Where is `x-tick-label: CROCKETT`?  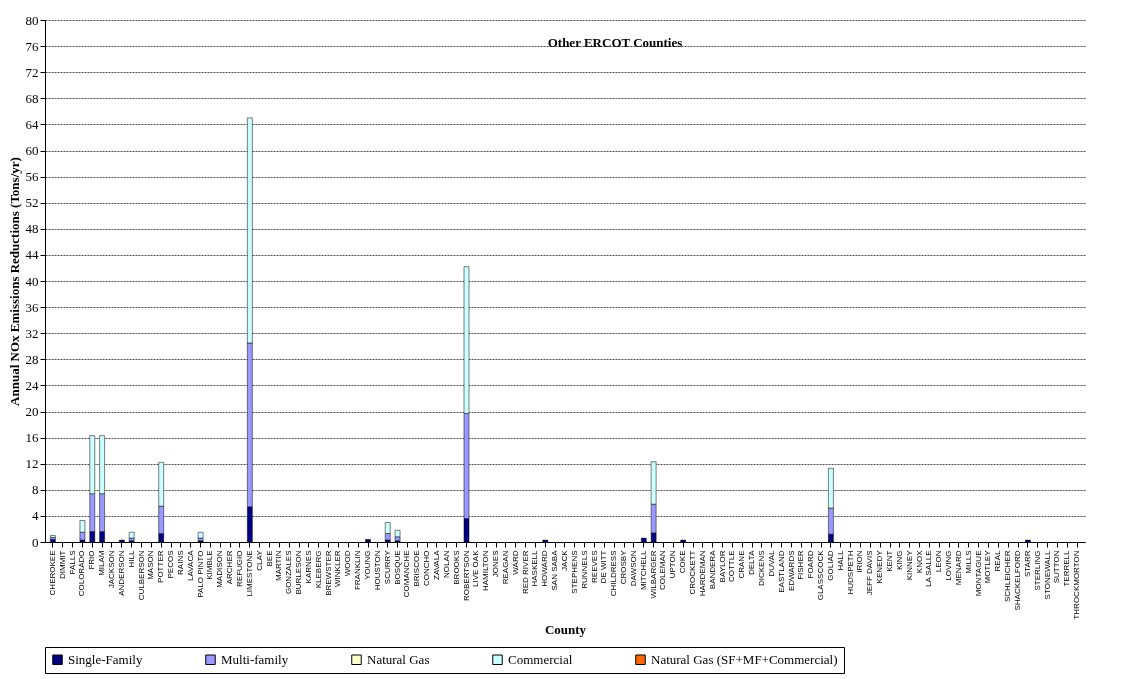
x-tick-label: CROCKETT is located at coordinates (693, 572).